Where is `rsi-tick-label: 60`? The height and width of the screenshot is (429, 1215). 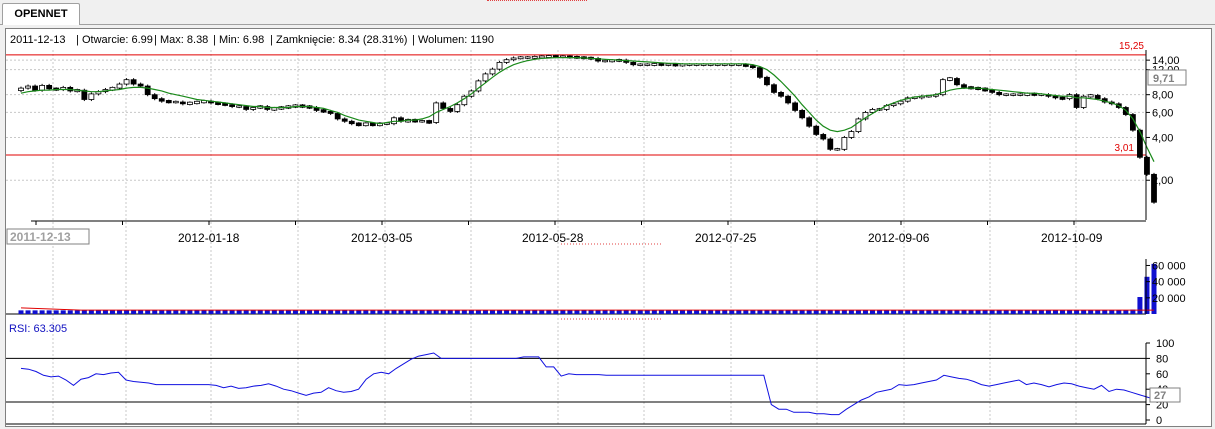 rsi-tick-label: 60 is located at coordinates (1162, 375).